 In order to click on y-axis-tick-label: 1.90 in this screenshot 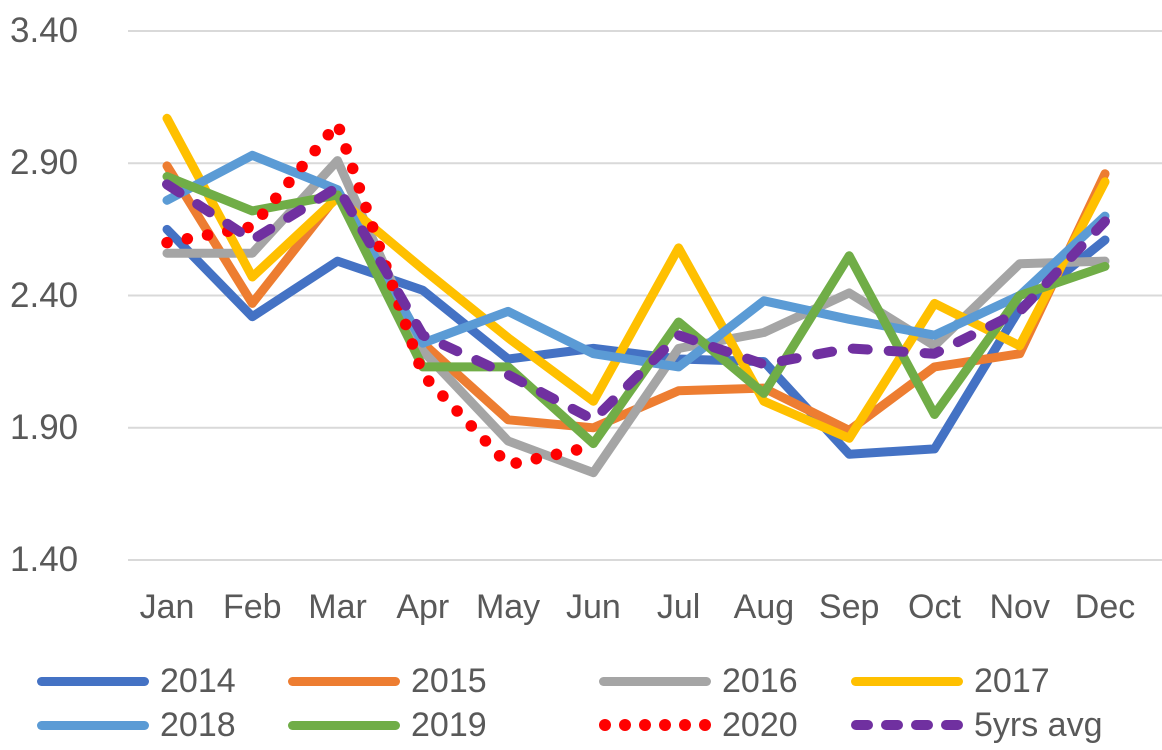, I will do `click(44, 427)`.